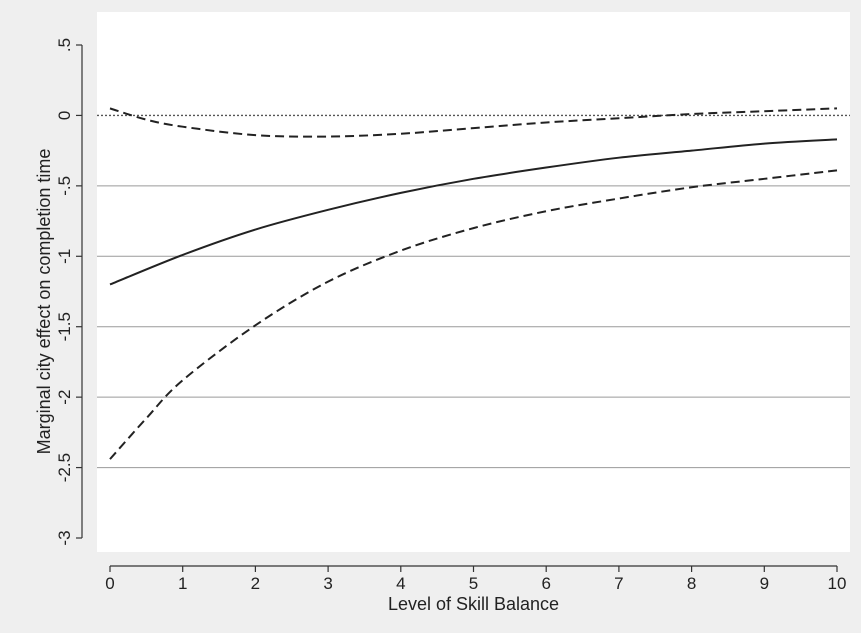 This screenshot has width=861, height=633. Describe the element at coordinates (64, 537) in the screenshot. I see `y-tick-label: -3` at that location.